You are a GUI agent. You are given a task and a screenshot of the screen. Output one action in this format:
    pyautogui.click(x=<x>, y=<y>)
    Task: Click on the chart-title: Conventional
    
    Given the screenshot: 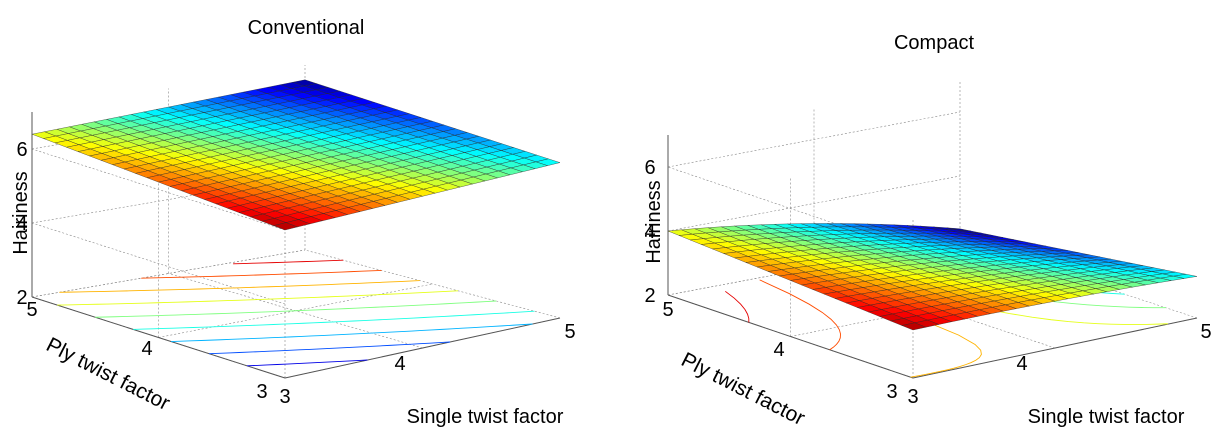 What is the action you would take?
    pyautogui.click(x=306, y=28)
    